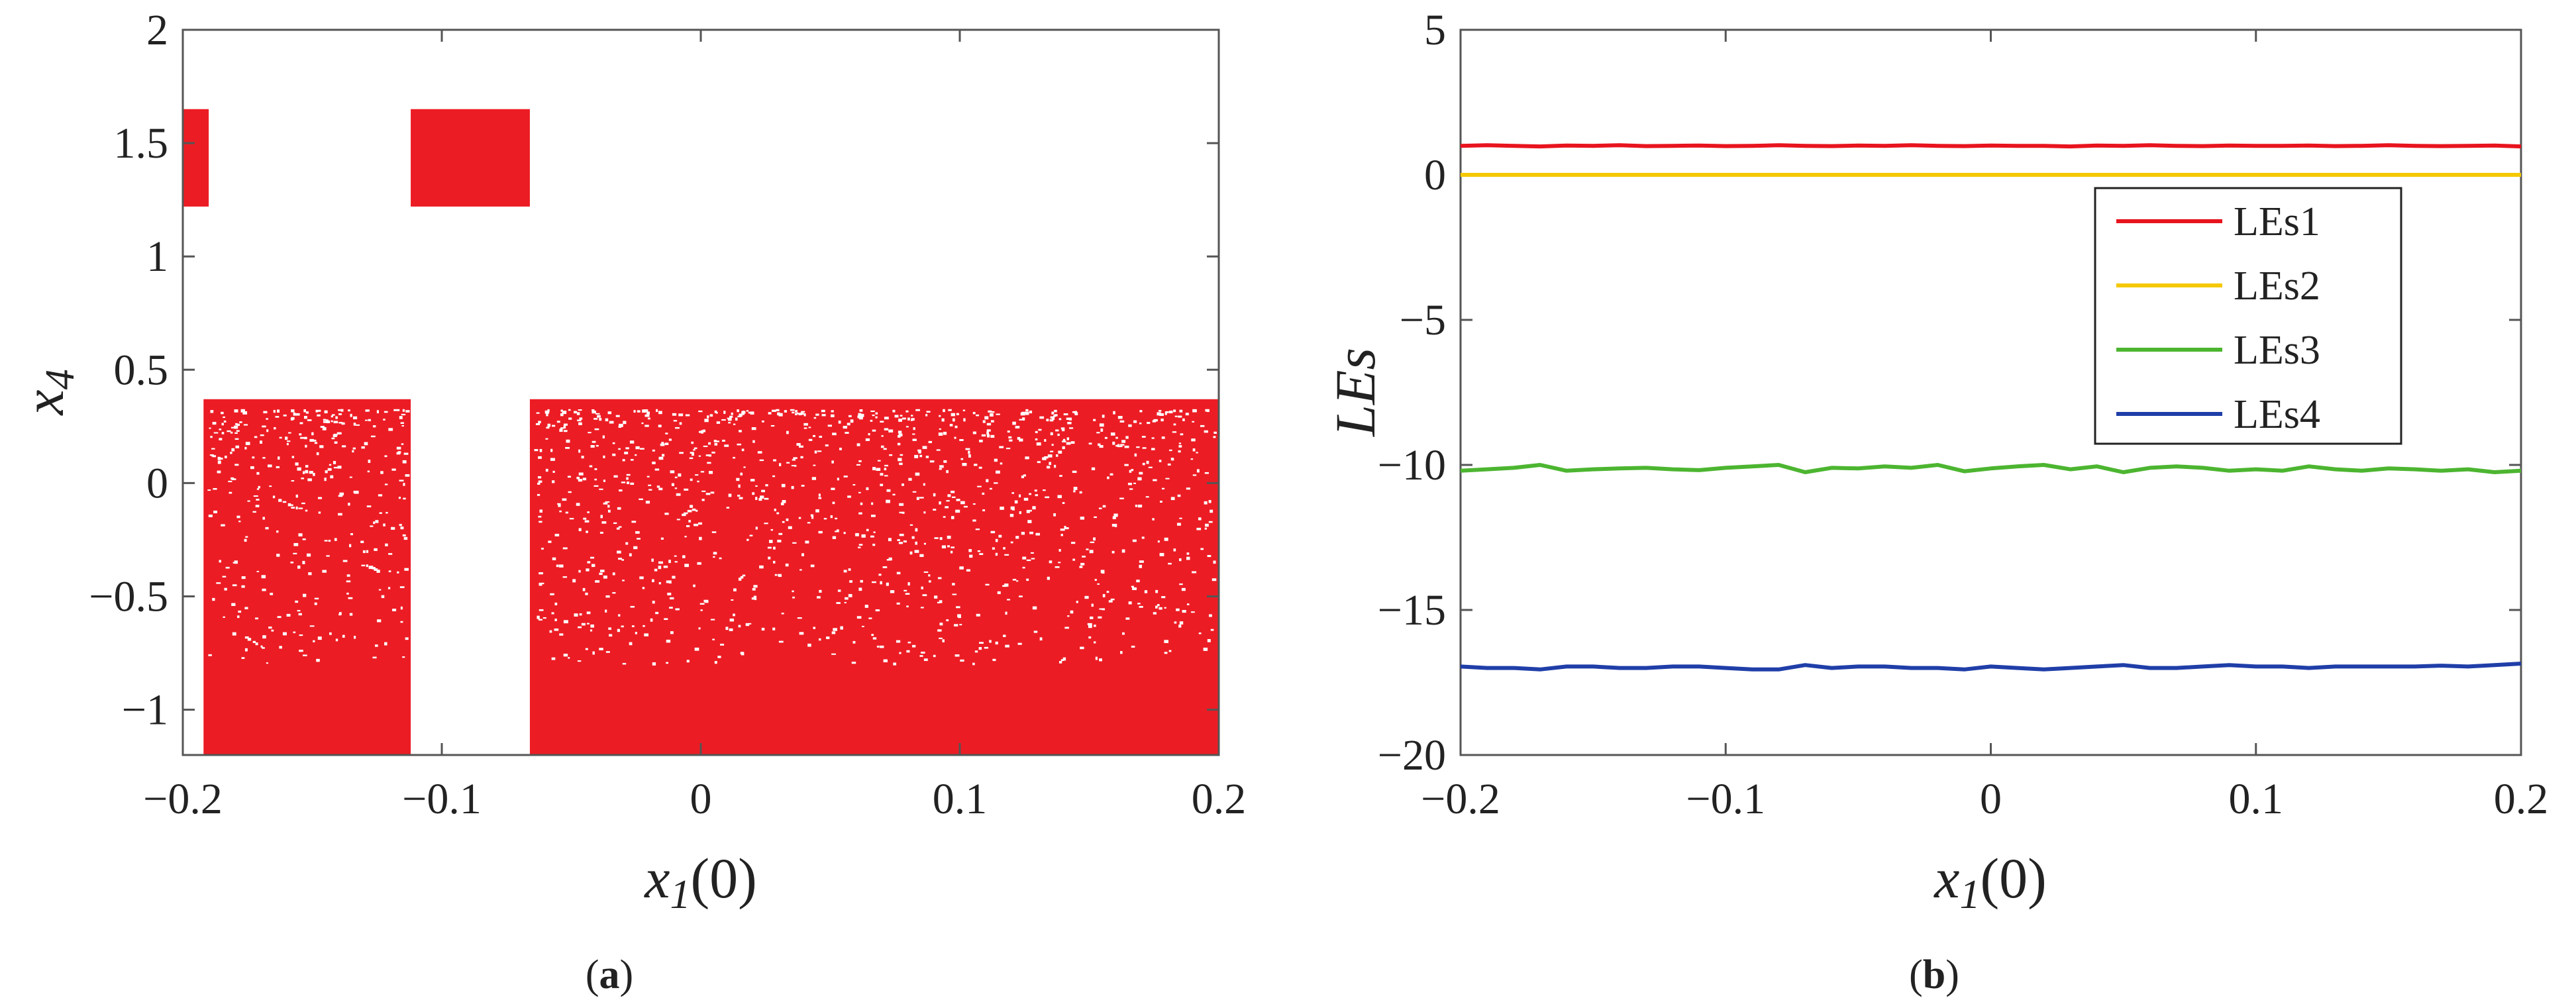 The width and height of the screenshot is (2576, 1006). Describe the element at coordinates (609, 974) in the screenshot. I see `panel-label-a: (a)` at that location.